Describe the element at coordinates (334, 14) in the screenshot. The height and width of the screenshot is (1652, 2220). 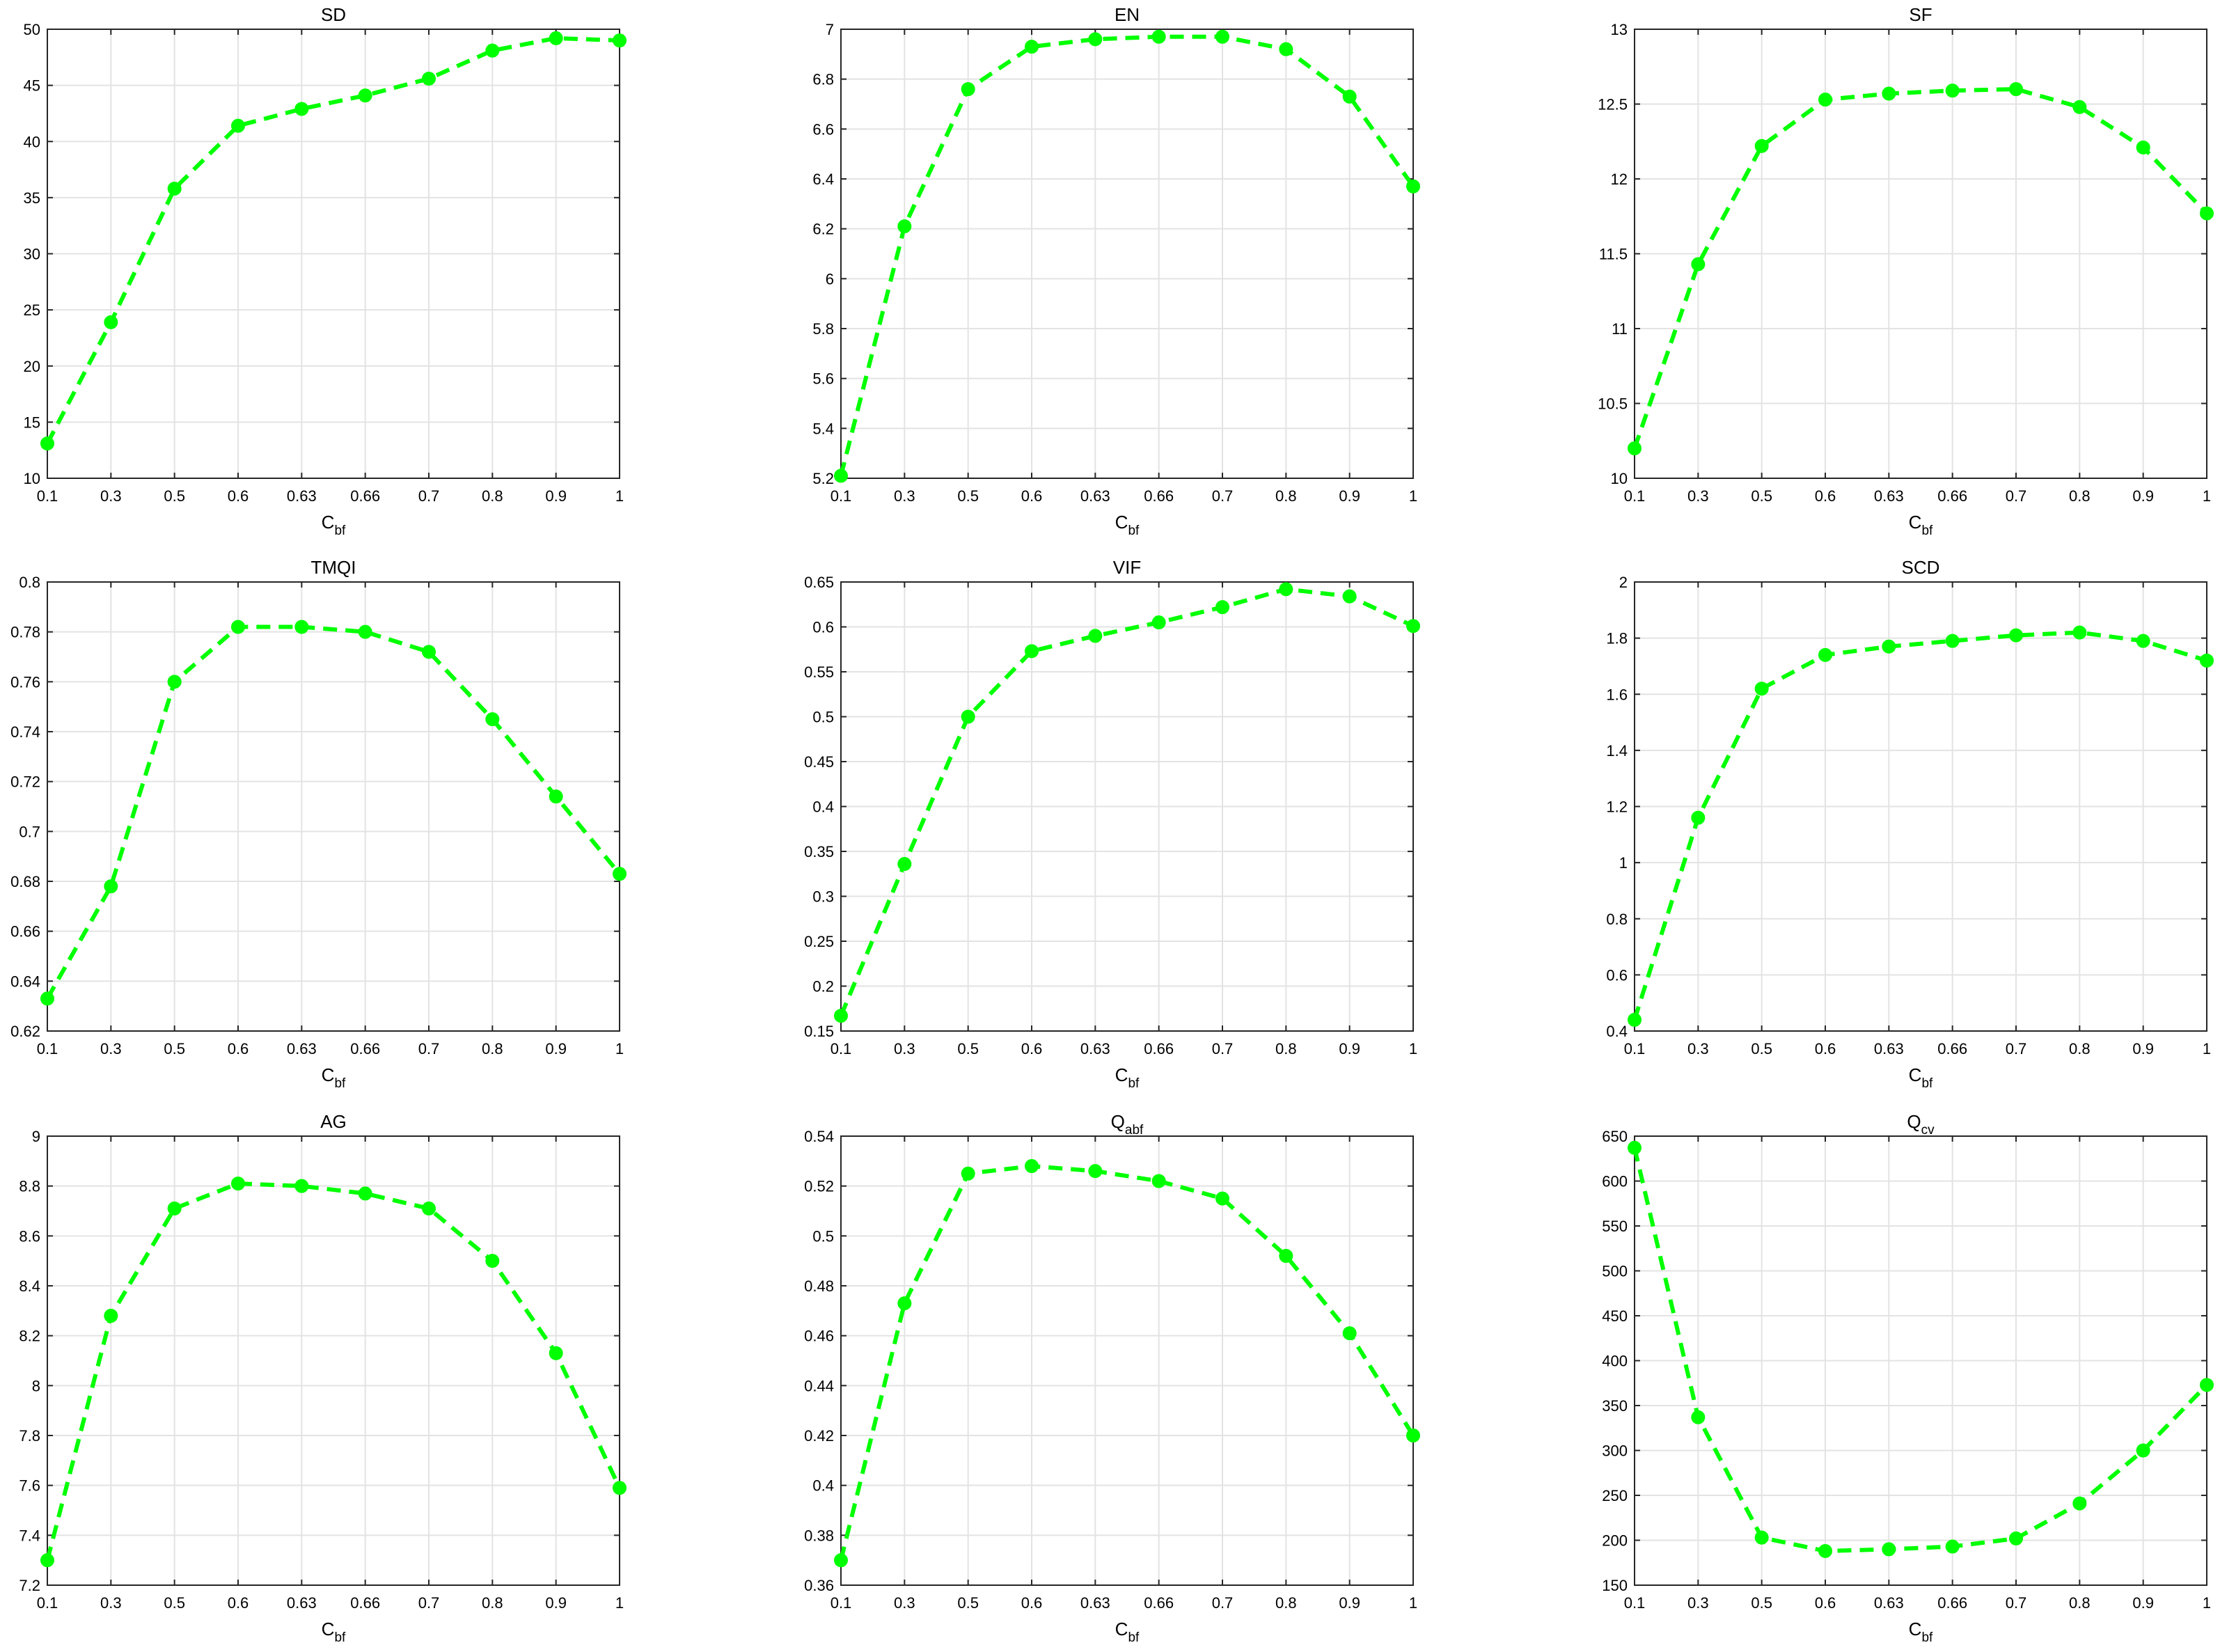
I see `chart-title-main: SD` at that location.